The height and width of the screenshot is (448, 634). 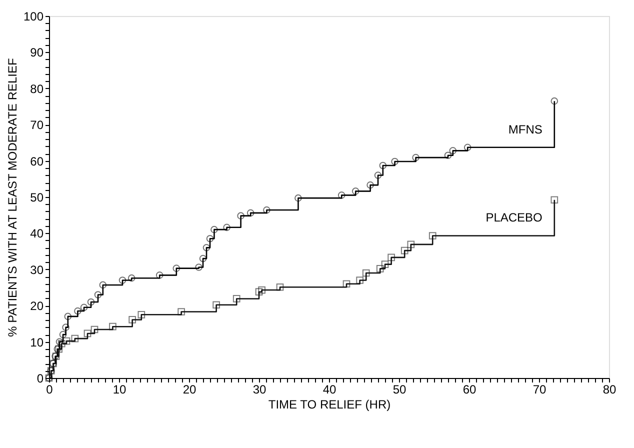 I want to click on x-tick-label: 10, so click(x=119, y=389).